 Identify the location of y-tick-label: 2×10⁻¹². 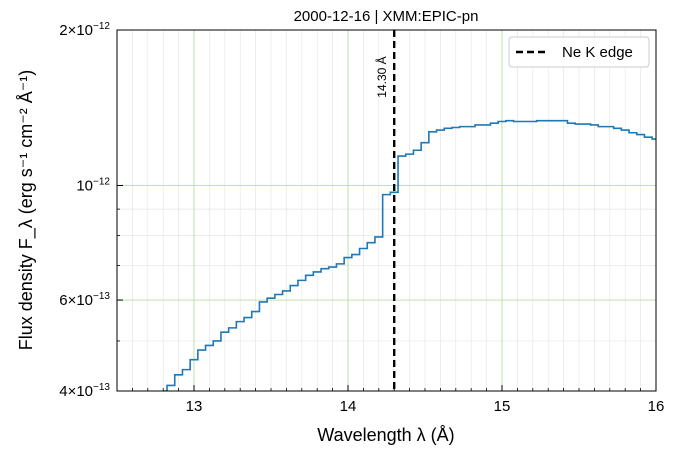
(84, 30).